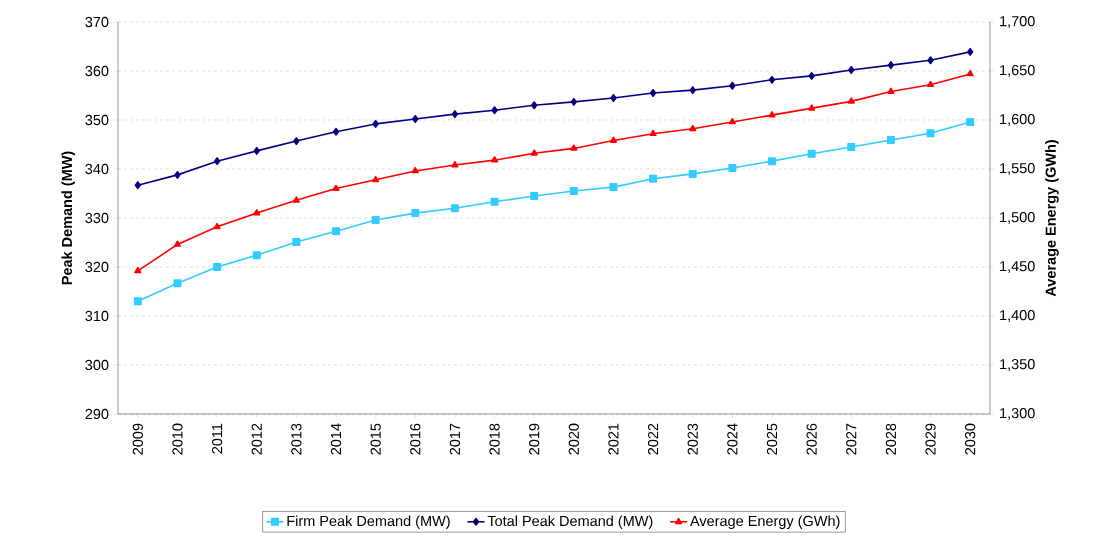 The image size is (1097, 540). Describe the element at coordinates (1017, 266) in the screenshot. I see `y2-tick-label: 1,450` at that location.